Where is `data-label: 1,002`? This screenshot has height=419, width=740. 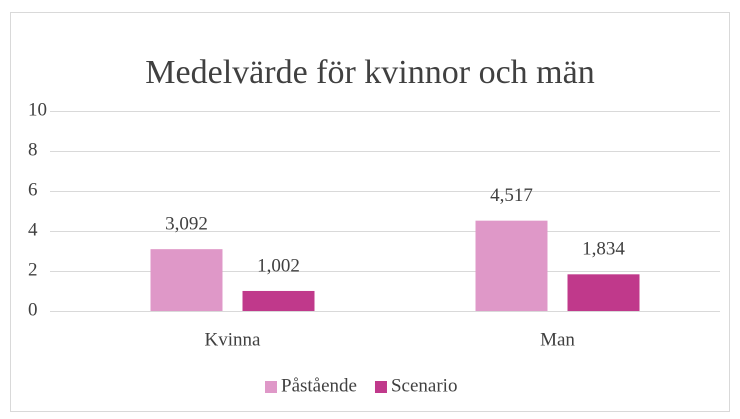
data-label: 1,002 is located at coordinates (278, 265).